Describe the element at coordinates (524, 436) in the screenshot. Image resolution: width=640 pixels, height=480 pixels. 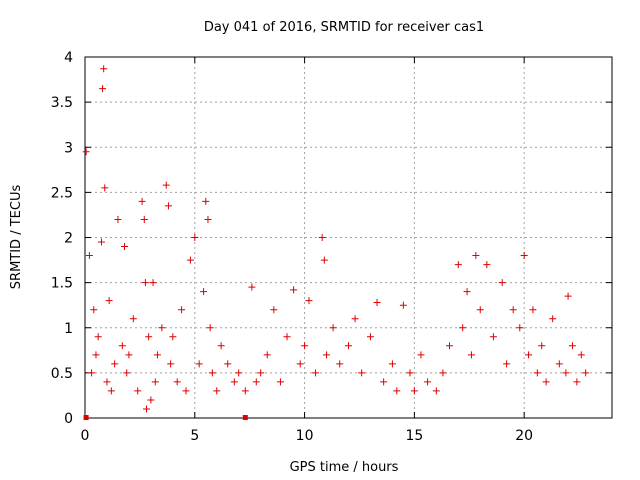
I see `x-tick-label: 20` at that location.